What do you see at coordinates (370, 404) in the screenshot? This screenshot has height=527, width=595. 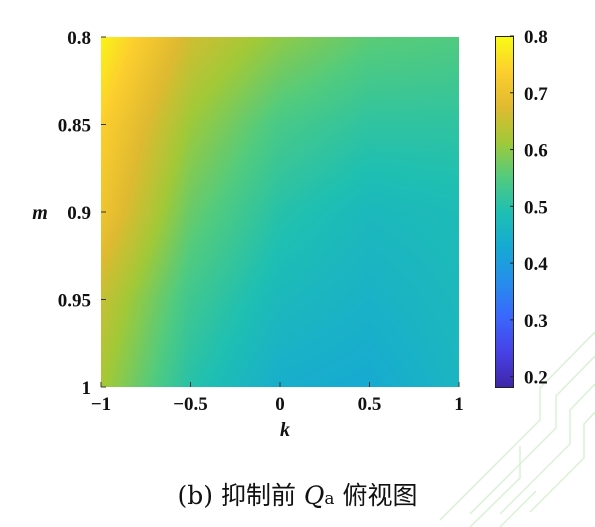 I see `x-tick-label: 0.5` at bounding box center [370, 404].